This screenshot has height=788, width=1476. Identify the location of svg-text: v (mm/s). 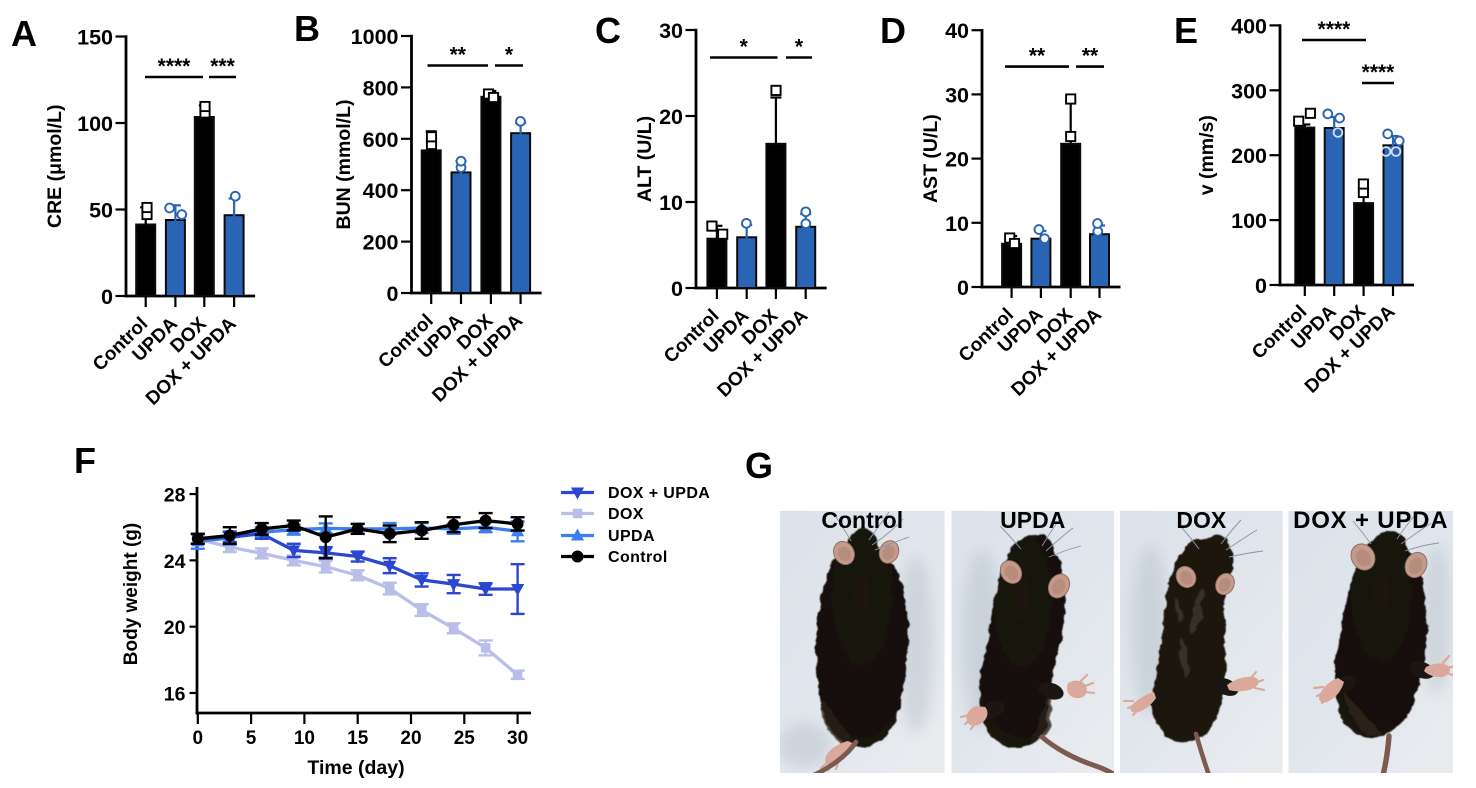
(1207, 155).